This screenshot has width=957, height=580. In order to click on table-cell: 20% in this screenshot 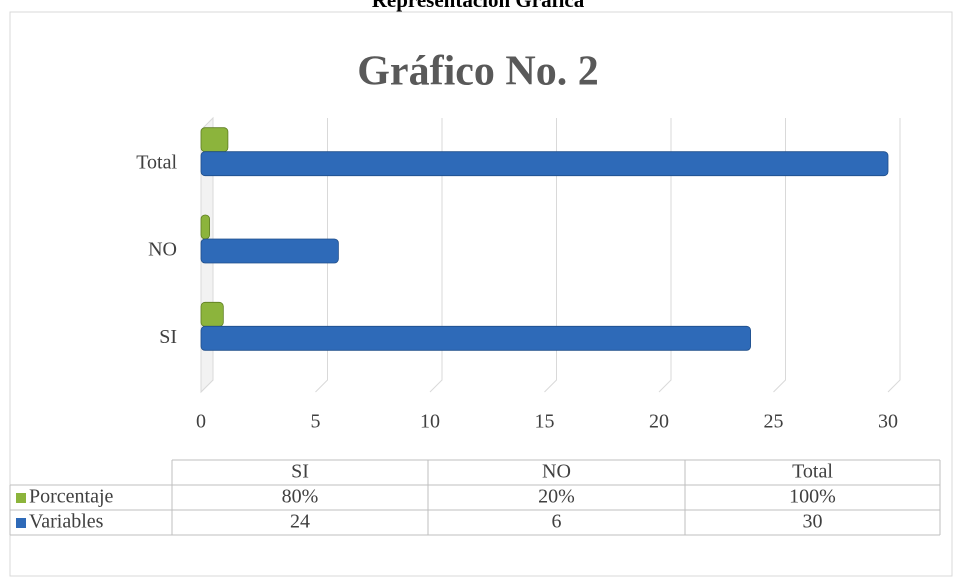, I will do `click(556, 497)`.